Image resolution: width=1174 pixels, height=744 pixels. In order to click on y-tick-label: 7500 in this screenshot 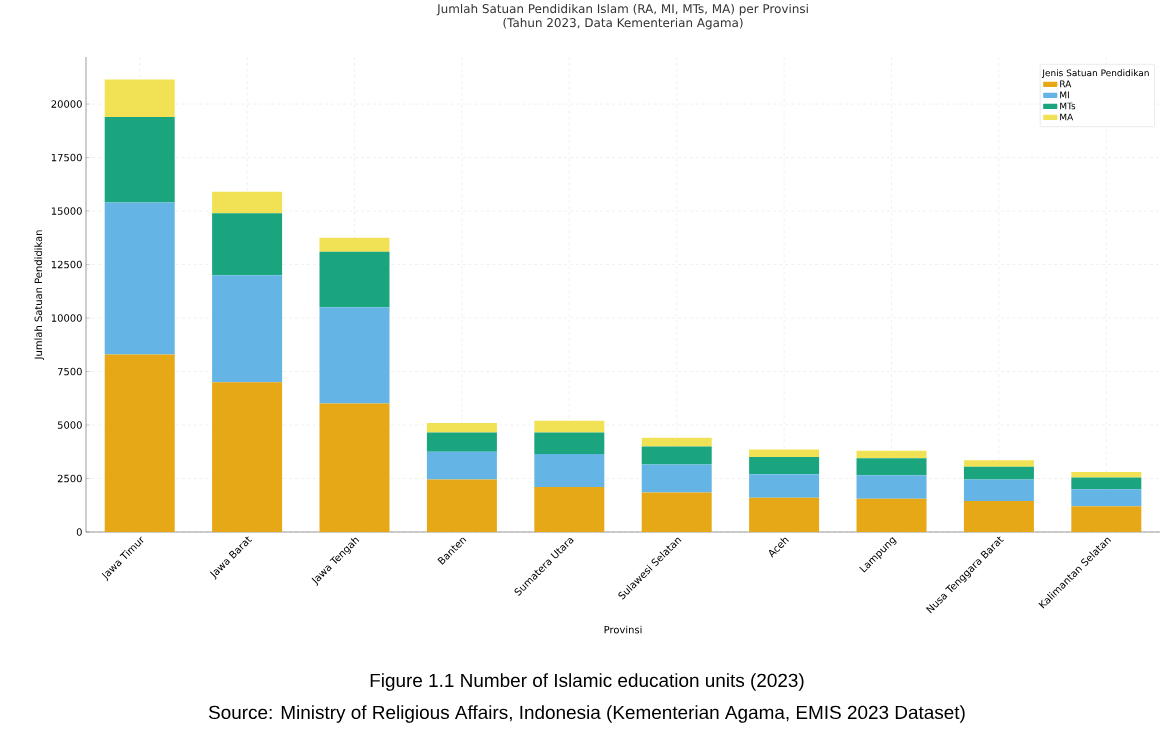, I will do `click(69, 371)`.